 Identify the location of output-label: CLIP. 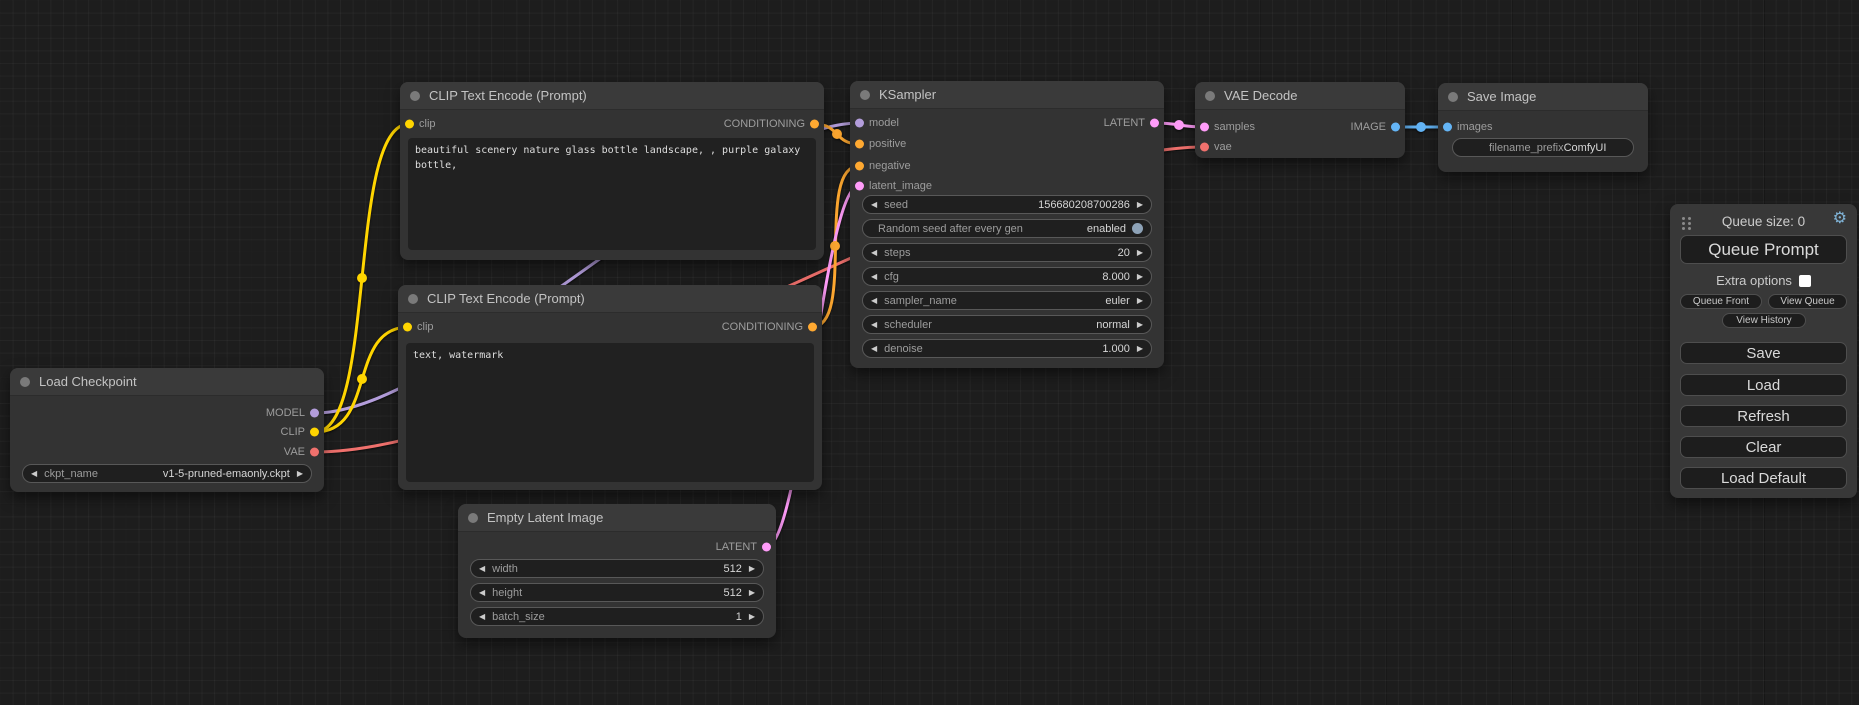
(292, 432).